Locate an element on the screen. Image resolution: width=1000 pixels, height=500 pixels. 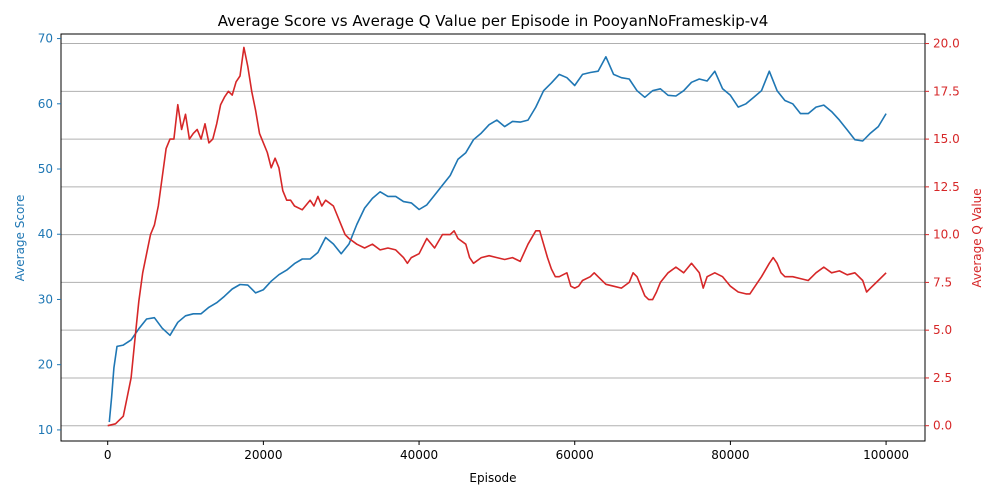
left-axis-label: Average Score is located at coordinates (20, 238).